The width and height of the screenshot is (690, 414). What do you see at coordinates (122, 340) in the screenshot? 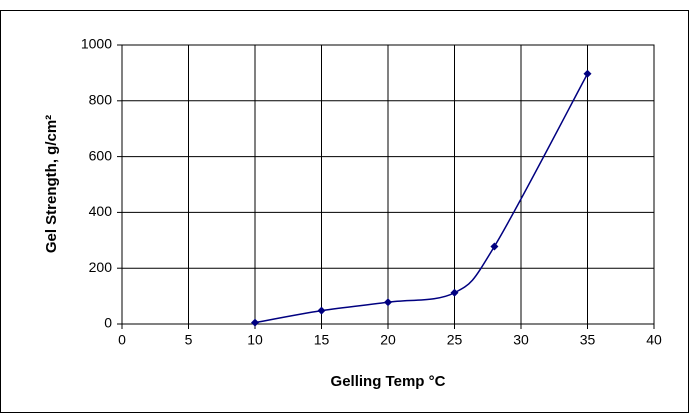
I see `x-tick-label: 0` at bounding box center [122, 340].